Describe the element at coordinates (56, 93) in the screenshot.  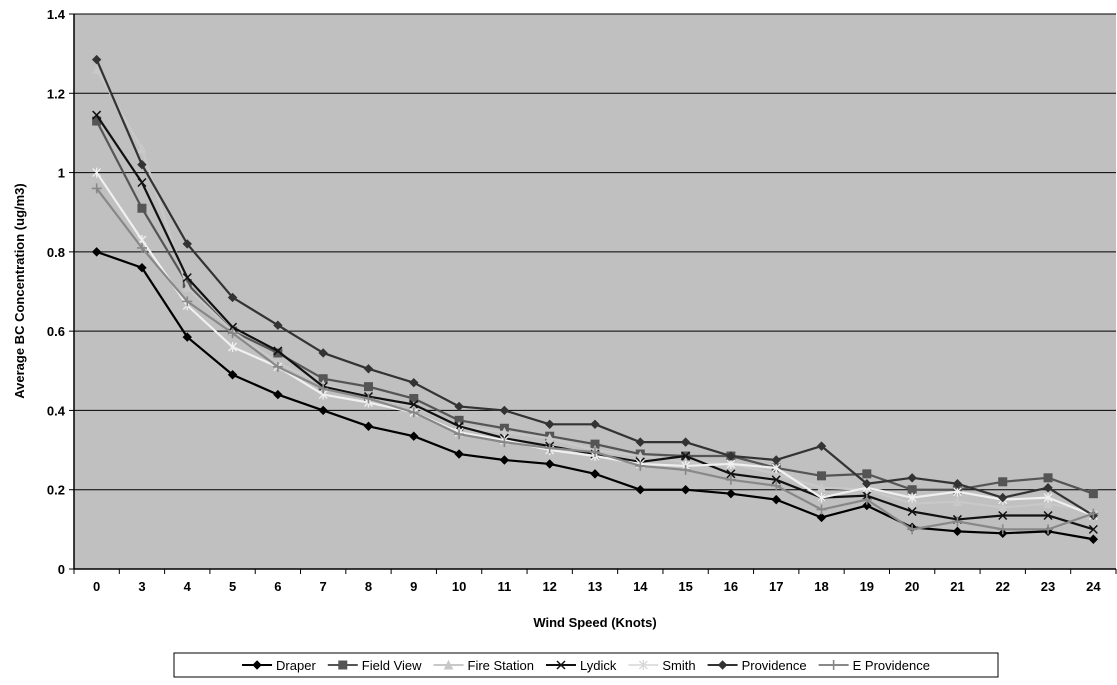
I see `y-tick-label: 1.2` at that location.